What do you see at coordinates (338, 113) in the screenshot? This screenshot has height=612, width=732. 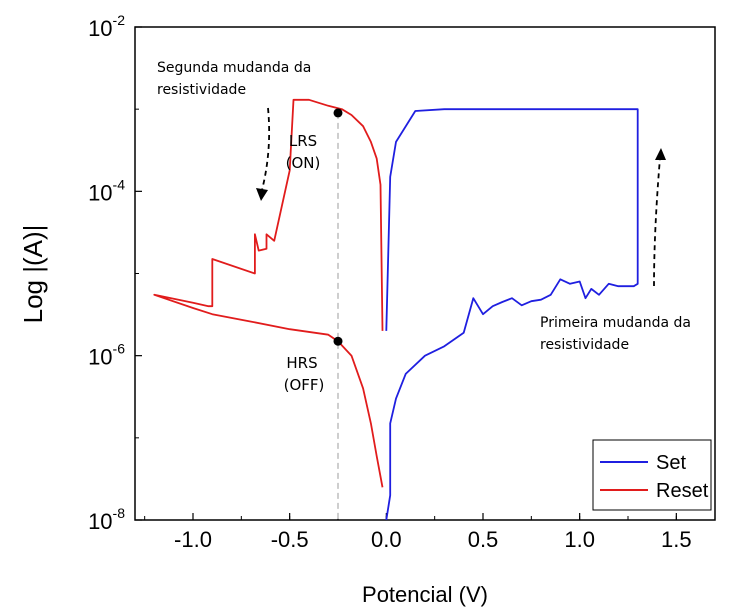 I see `lrs-point` at bounding box center [338, 113].